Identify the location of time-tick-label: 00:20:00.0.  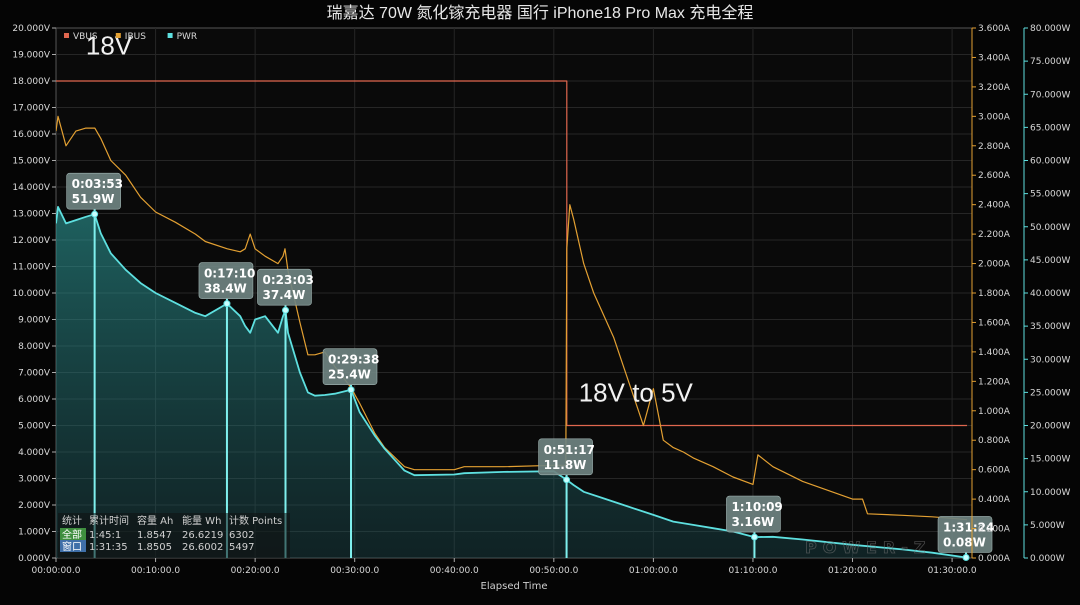
(255, 571).